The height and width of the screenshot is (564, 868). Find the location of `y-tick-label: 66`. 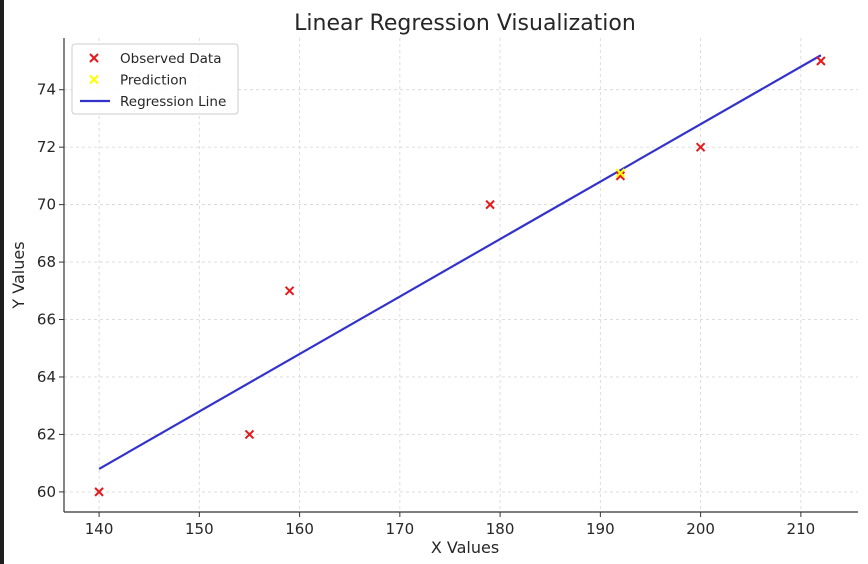

y-tick-label: 66 is located at coordinates (46, 320).